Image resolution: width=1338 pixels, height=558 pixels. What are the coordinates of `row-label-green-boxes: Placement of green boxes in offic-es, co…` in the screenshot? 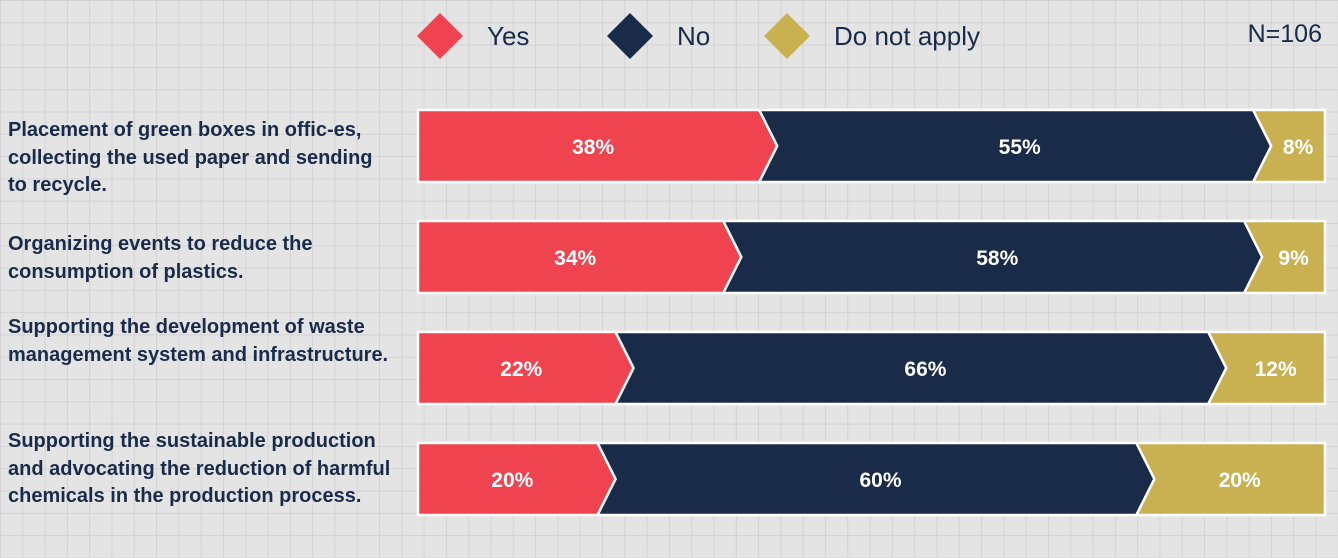 It's located at (190, 157).